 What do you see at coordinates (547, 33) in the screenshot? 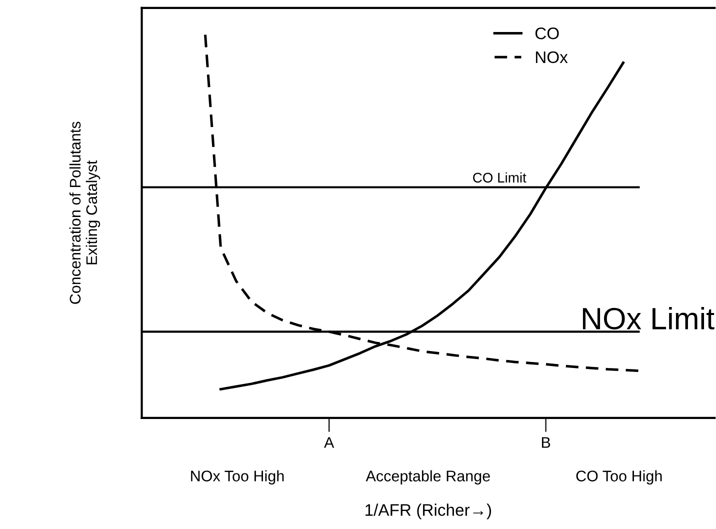
I see `legend-label: CO` at bounding box center [547, 33].